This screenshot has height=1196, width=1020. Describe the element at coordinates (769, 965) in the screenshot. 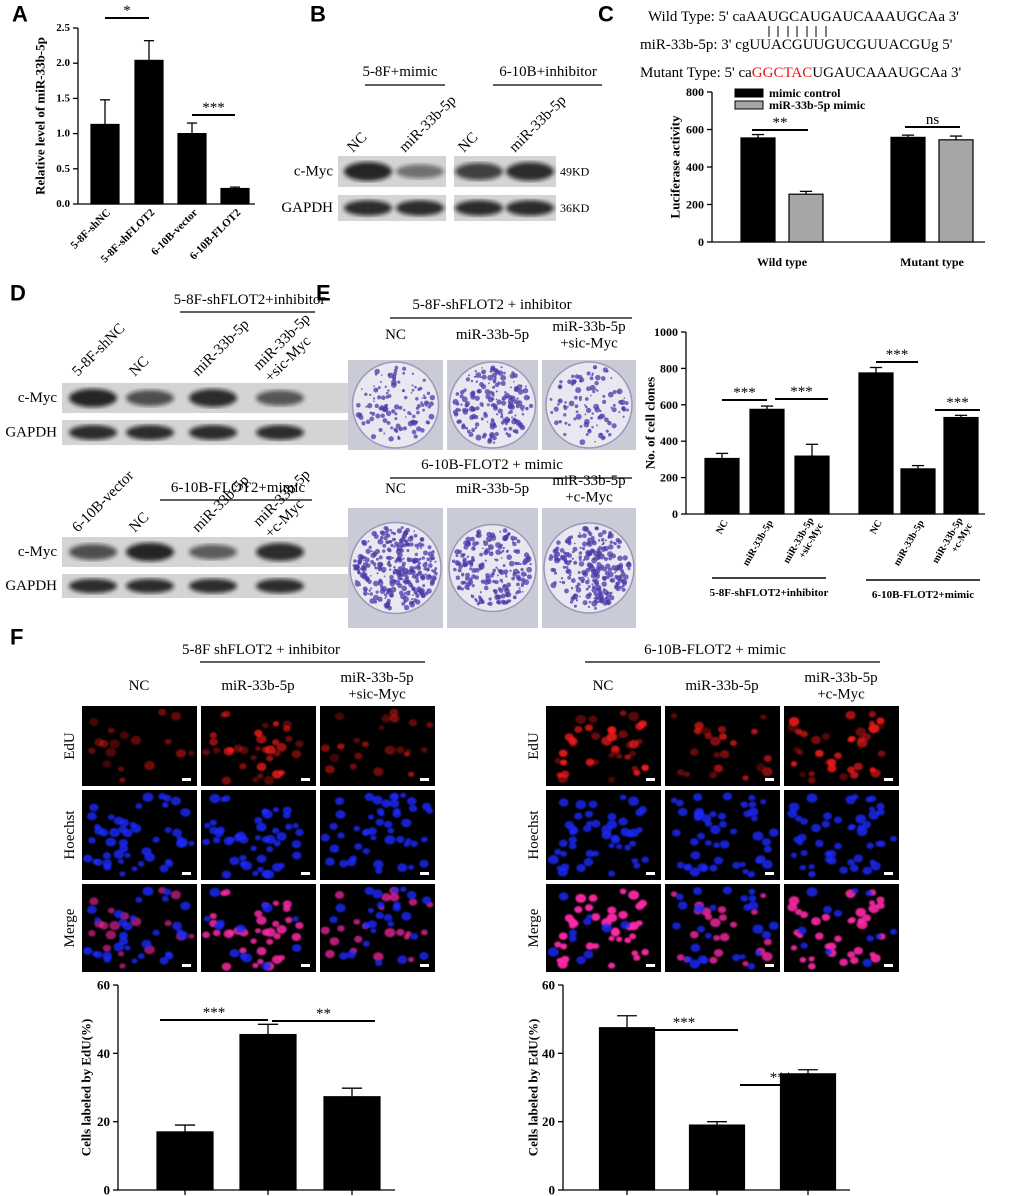

I see `scale-bar` at that location.